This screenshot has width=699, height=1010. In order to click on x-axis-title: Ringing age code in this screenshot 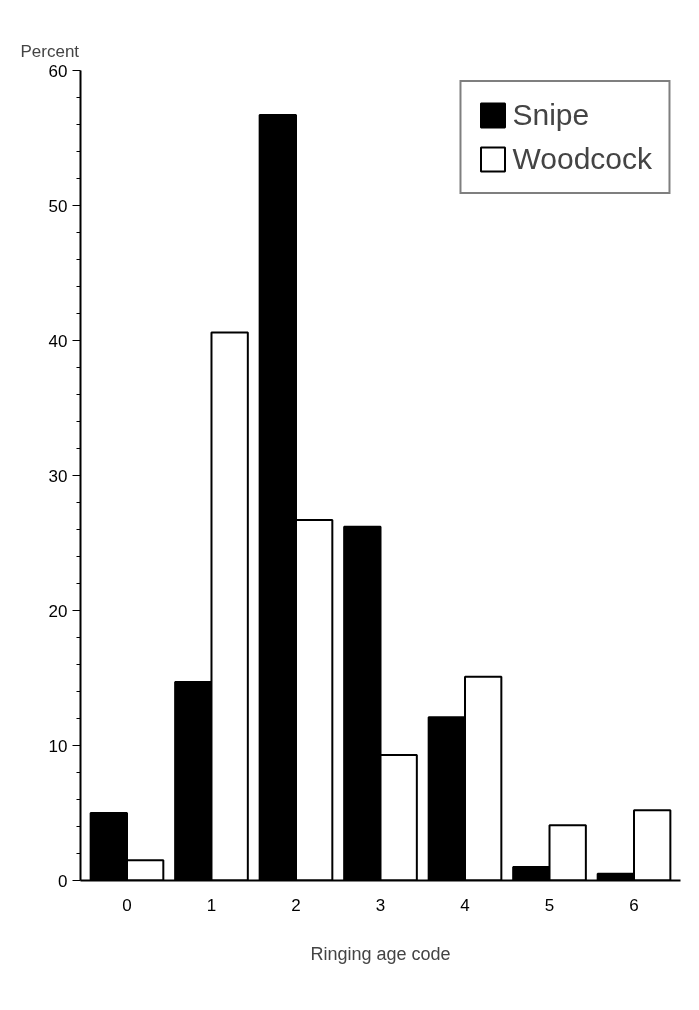, I will do `click(380, 953)`.